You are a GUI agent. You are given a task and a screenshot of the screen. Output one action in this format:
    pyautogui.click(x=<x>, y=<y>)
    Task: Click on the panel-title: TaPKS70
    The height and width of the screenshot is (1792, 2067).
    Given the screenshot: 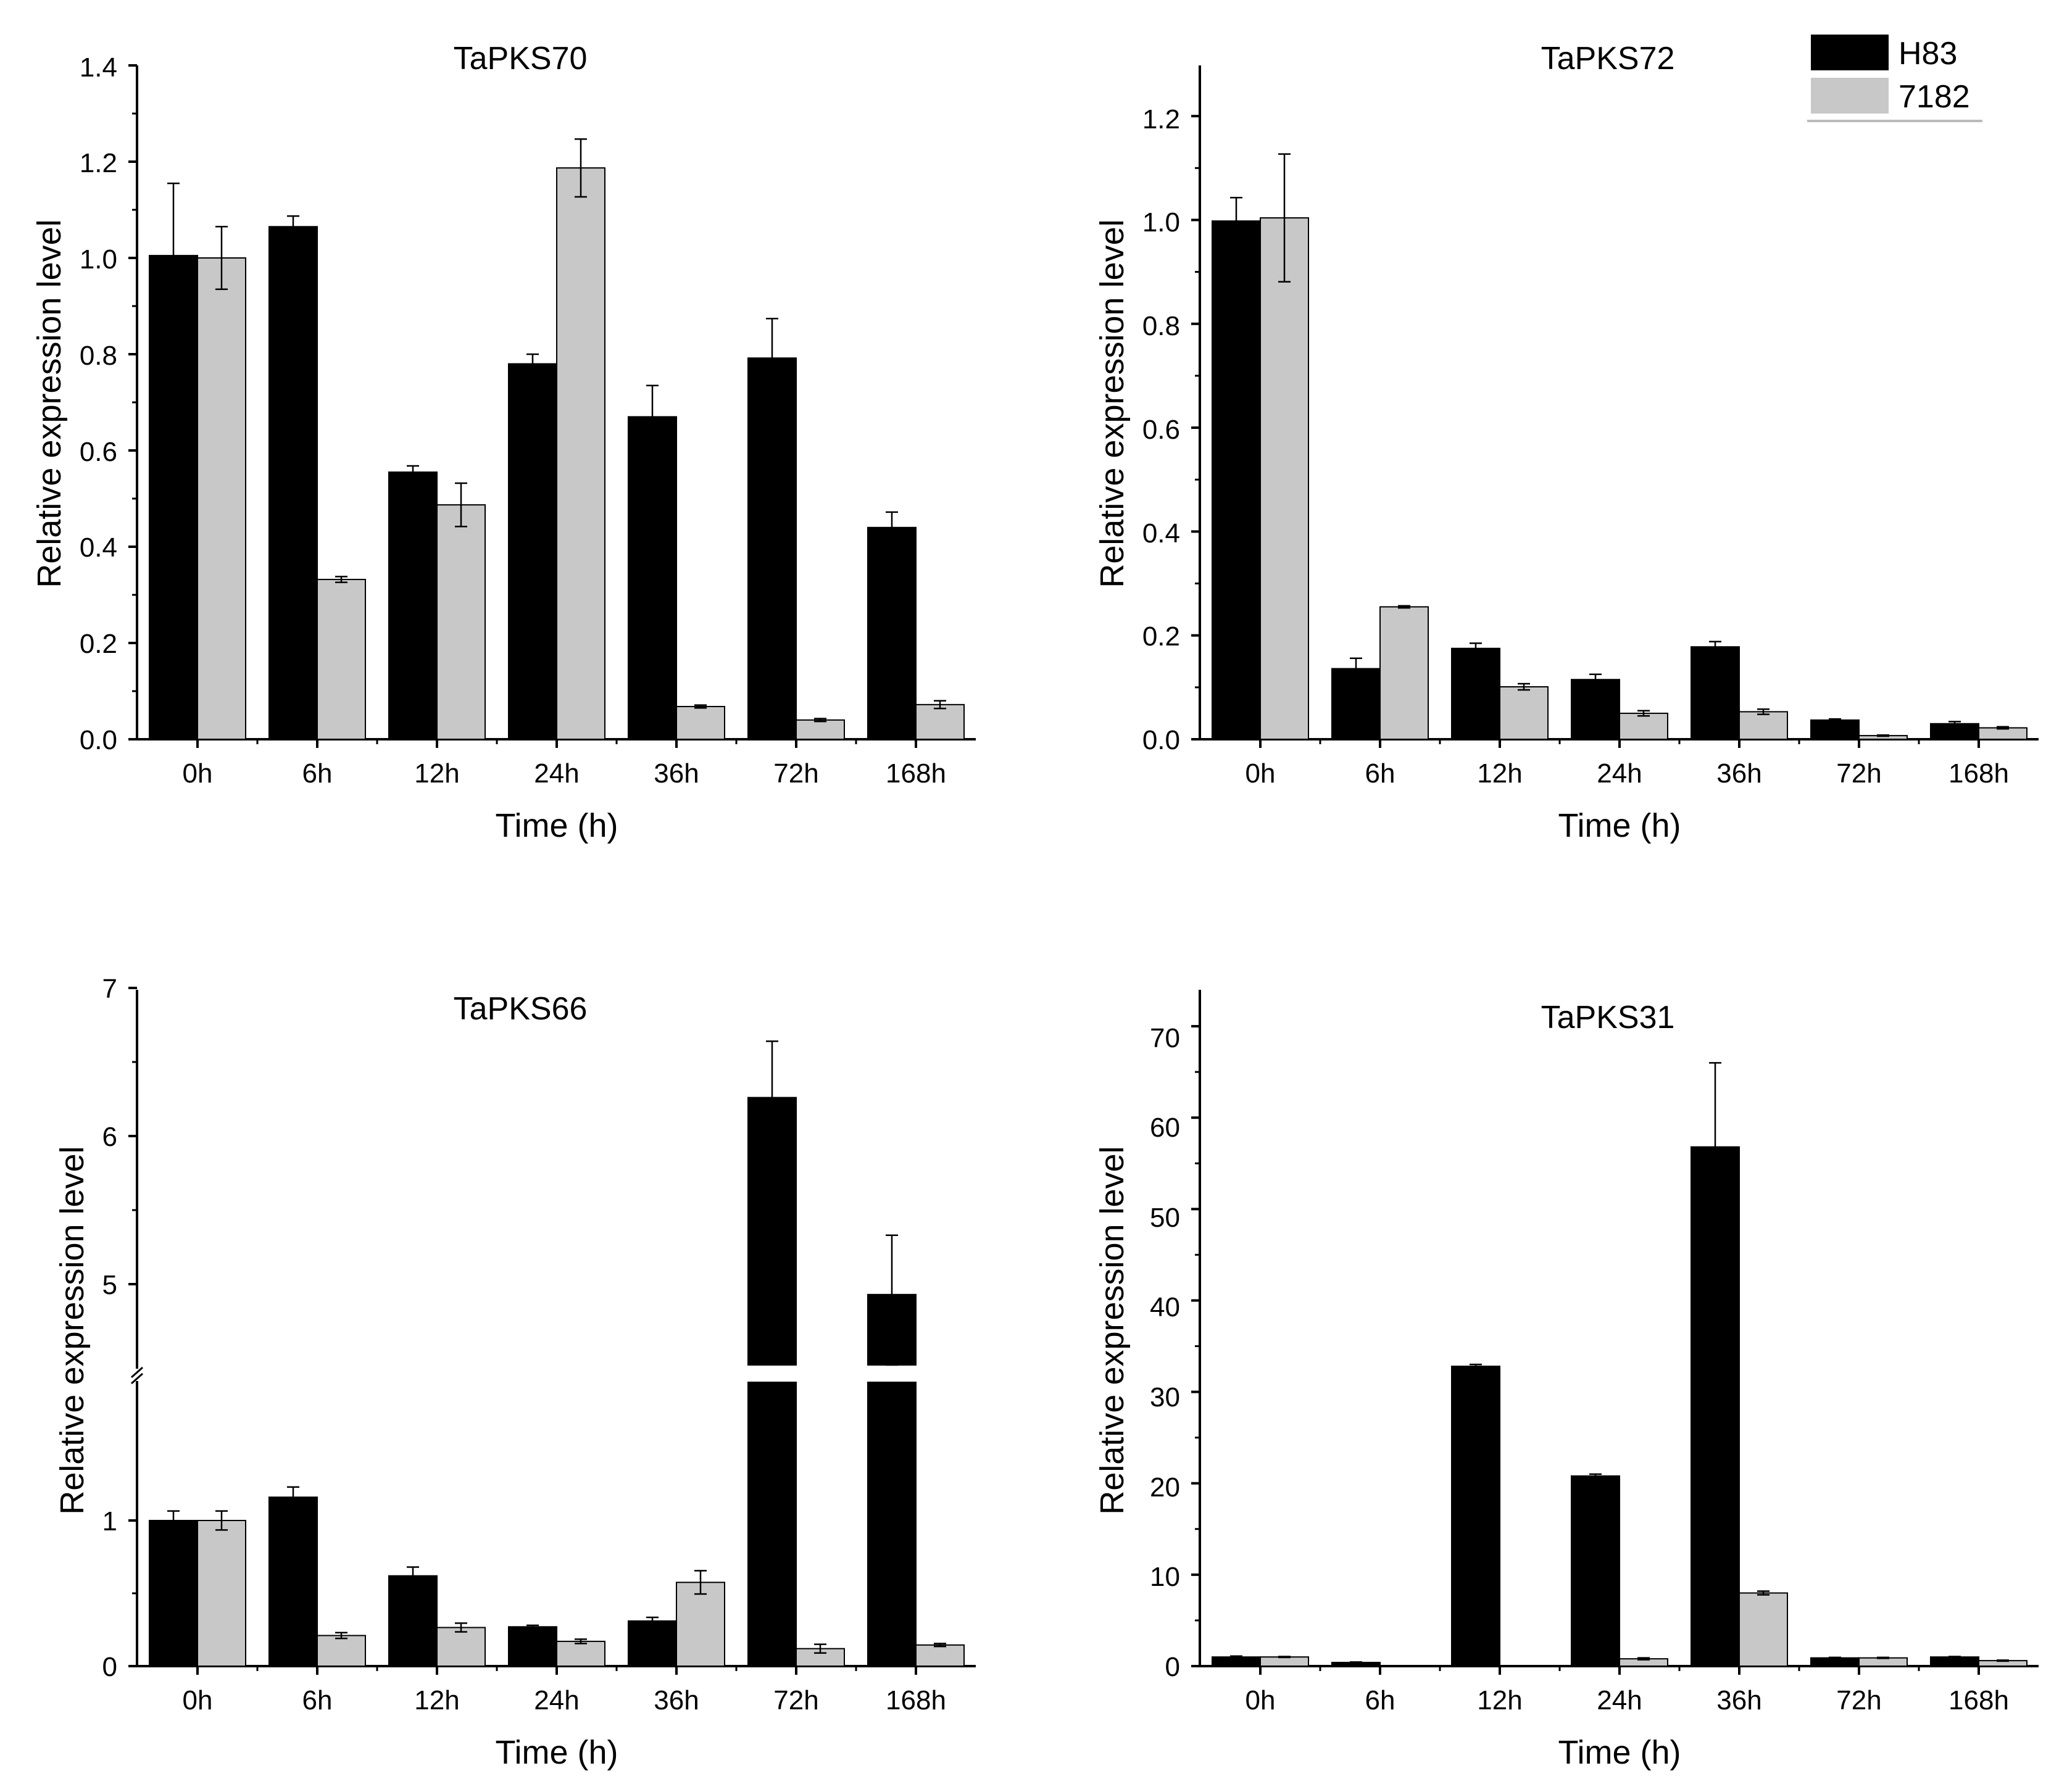 What is the action you would take?
    pyautogui.click(x=521, y=59)
    